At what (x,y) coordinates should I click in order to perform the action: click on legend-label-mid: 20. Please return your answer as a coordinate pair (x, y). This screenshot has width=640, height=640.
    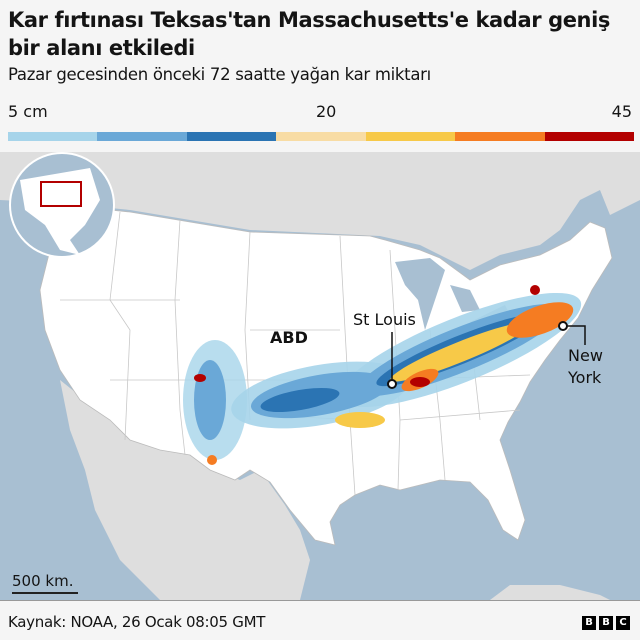
    Looking at the image, I should click on (326, 111).